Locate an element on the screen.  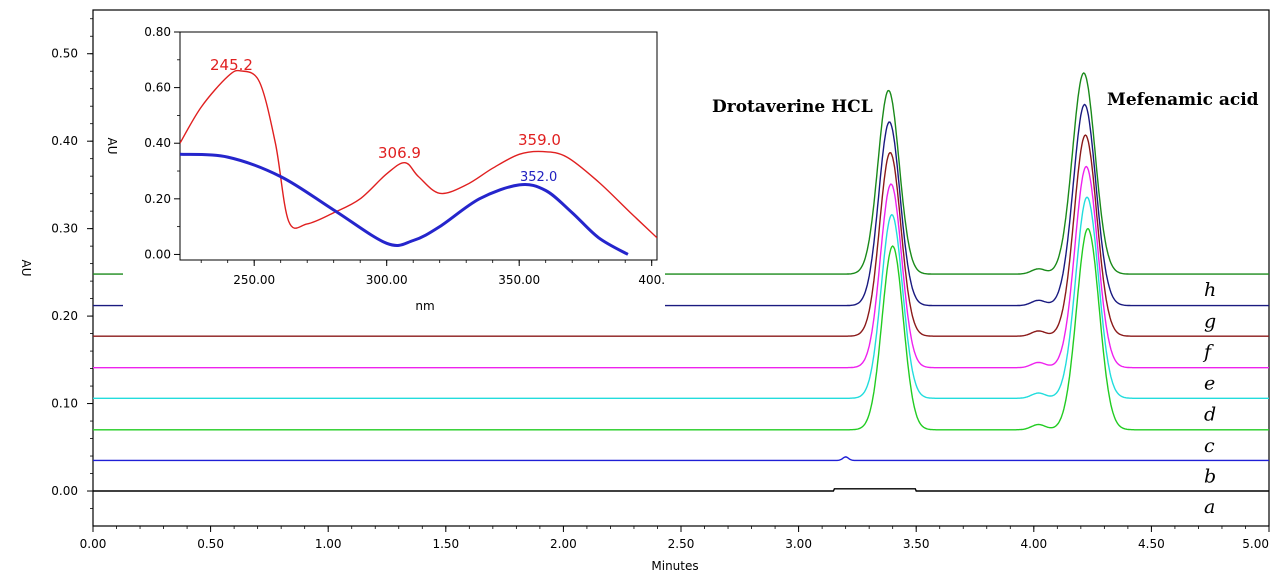
trace-a is located at coordinates (681, 490).